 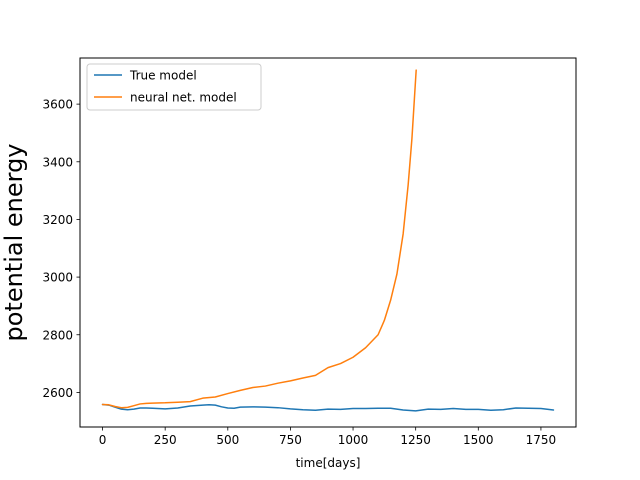 What do you see at coordinates (327, 437) in the screenshot?
I see `x-axis: 0 250 500 750 1000 1250 1500 1750` at bounding box center [327, 437].